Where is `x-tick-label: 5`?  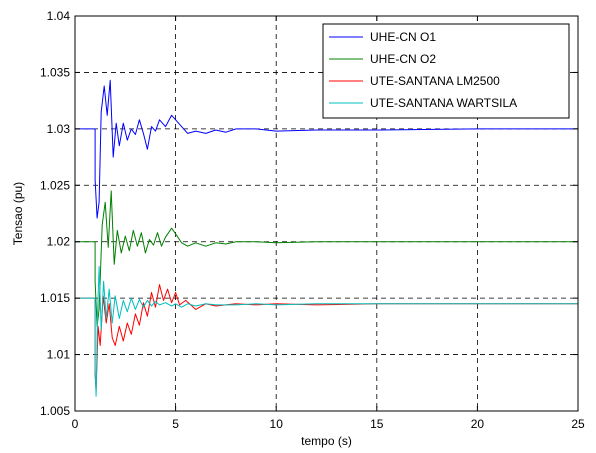 x-tick-label: 5 is located at coordinates (175, 424).